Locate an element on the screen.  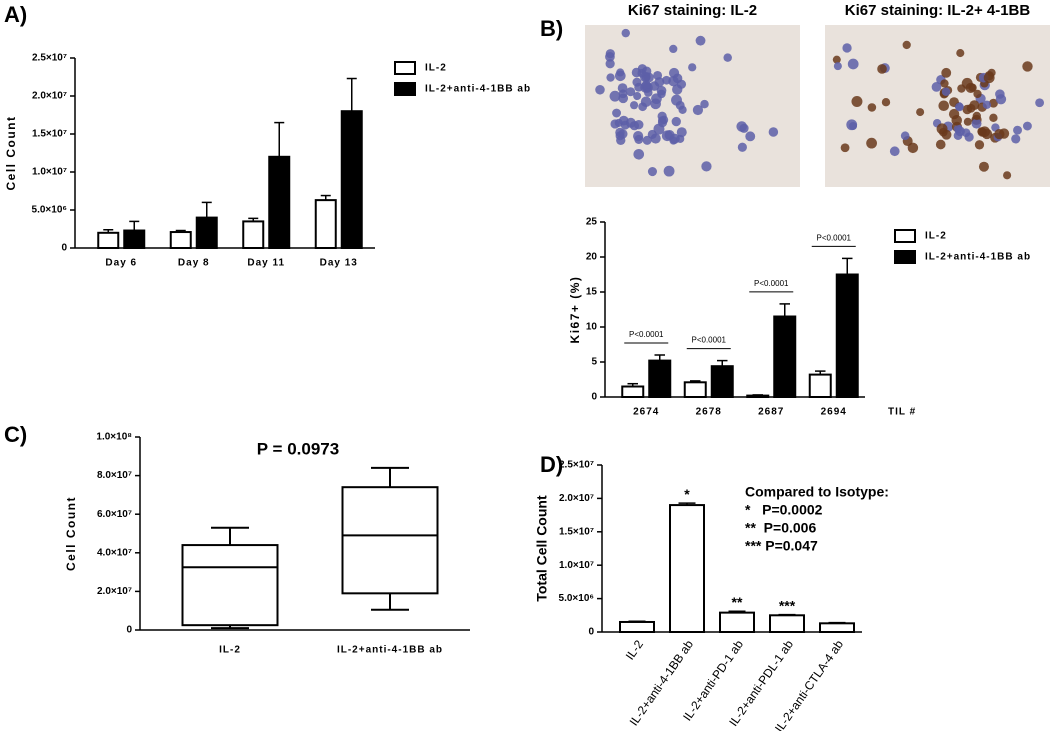
y-tick-label: 1.5×10⁷ is located at coordinates (49, 134).